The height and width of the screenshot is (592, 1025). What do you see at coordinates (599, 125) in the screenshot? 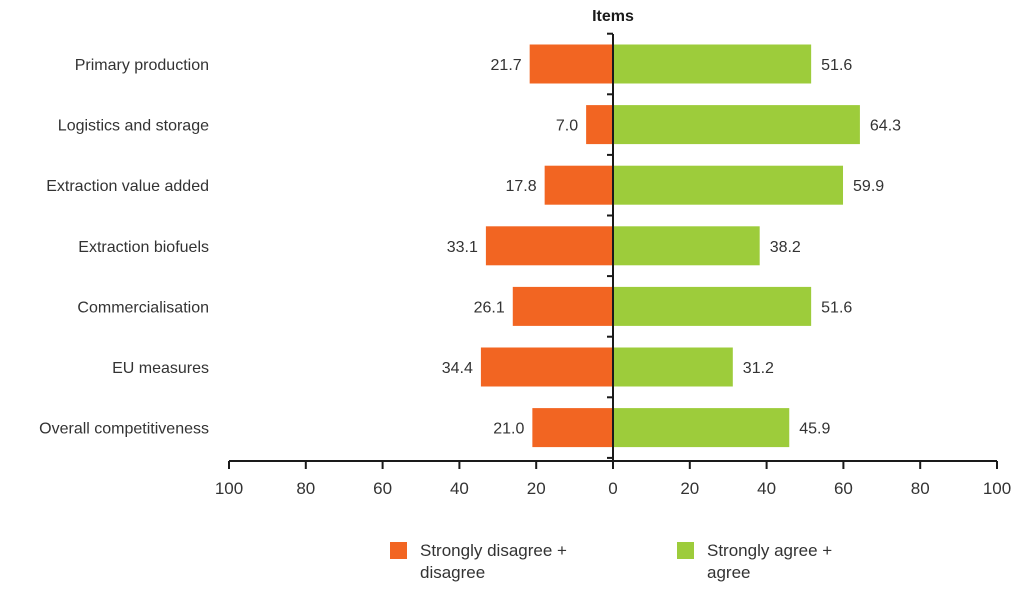
I see `bar-disagree-logistics-and-storage` at bounding box center [599, 125].